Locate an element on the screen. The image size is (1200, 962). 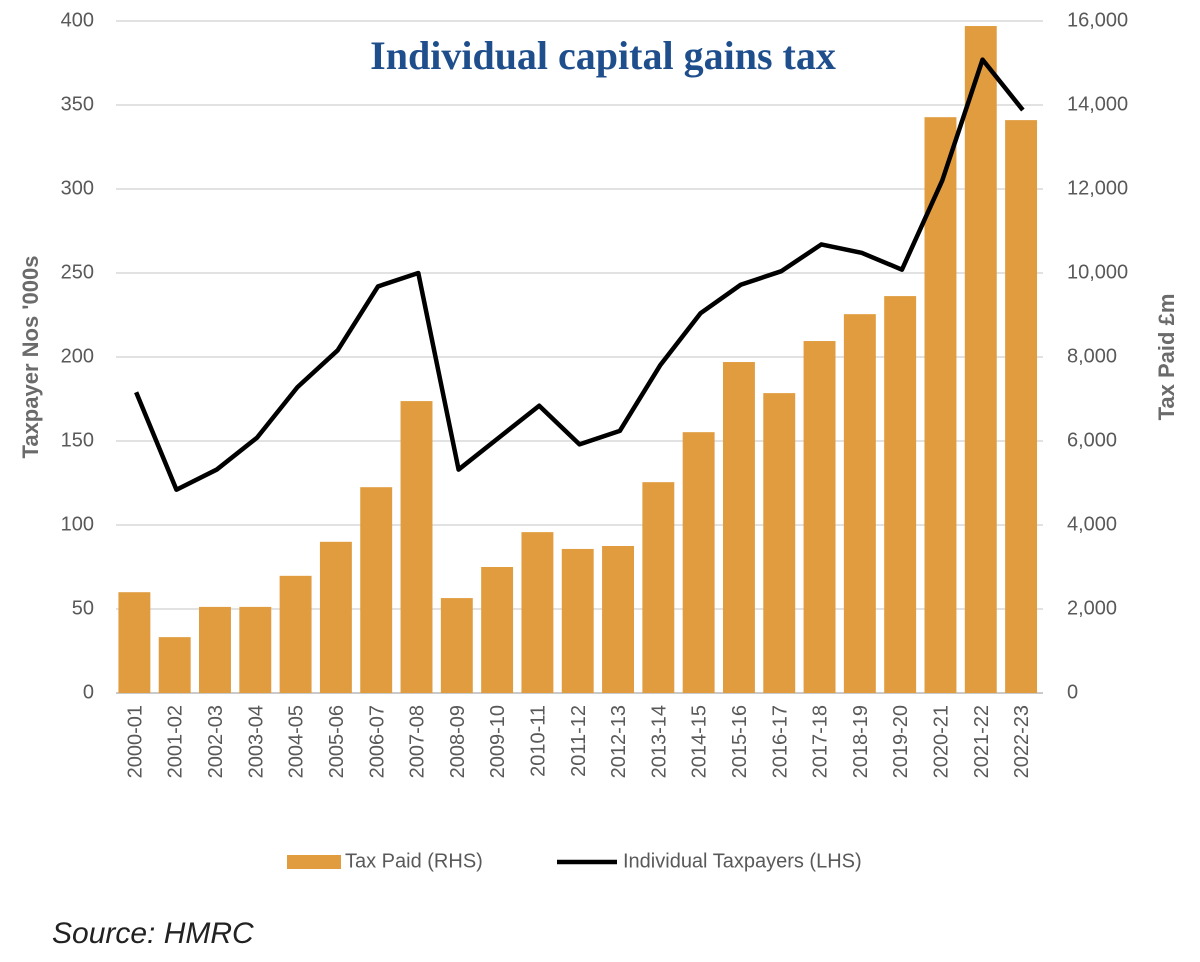
y-tick-label: 300 is located at coordinates (77, 188).